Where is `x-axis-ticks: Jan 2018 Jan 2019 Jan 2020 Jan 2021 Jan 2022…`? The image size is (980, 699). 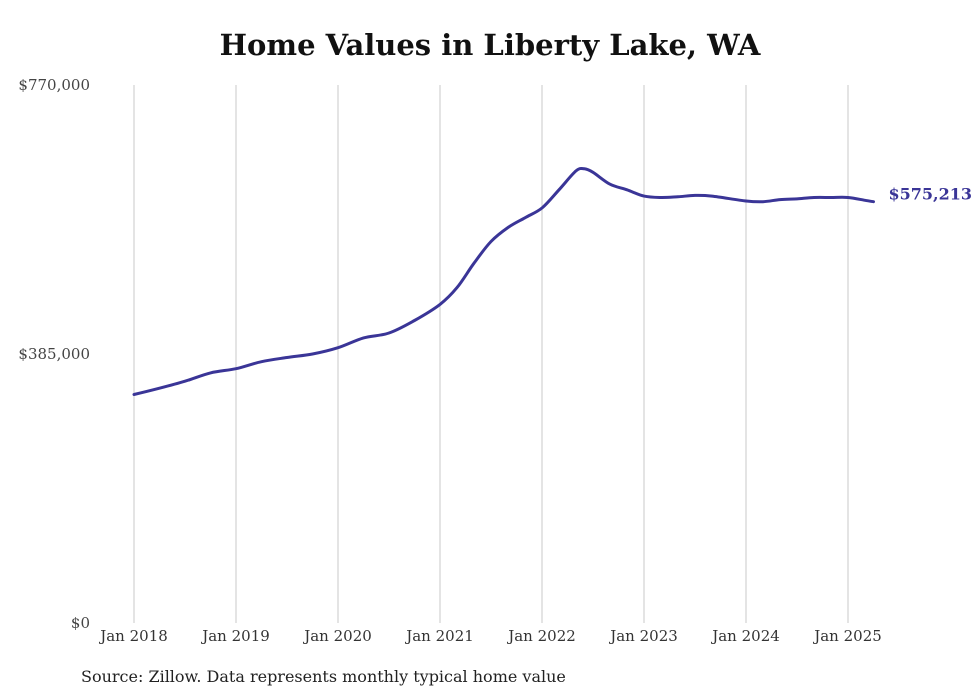
x-axis-ticks: Jan 2018 Jan 2019 Jan 2020 Jan 2021 Jan 2022… is located at coordinates (490, 636).